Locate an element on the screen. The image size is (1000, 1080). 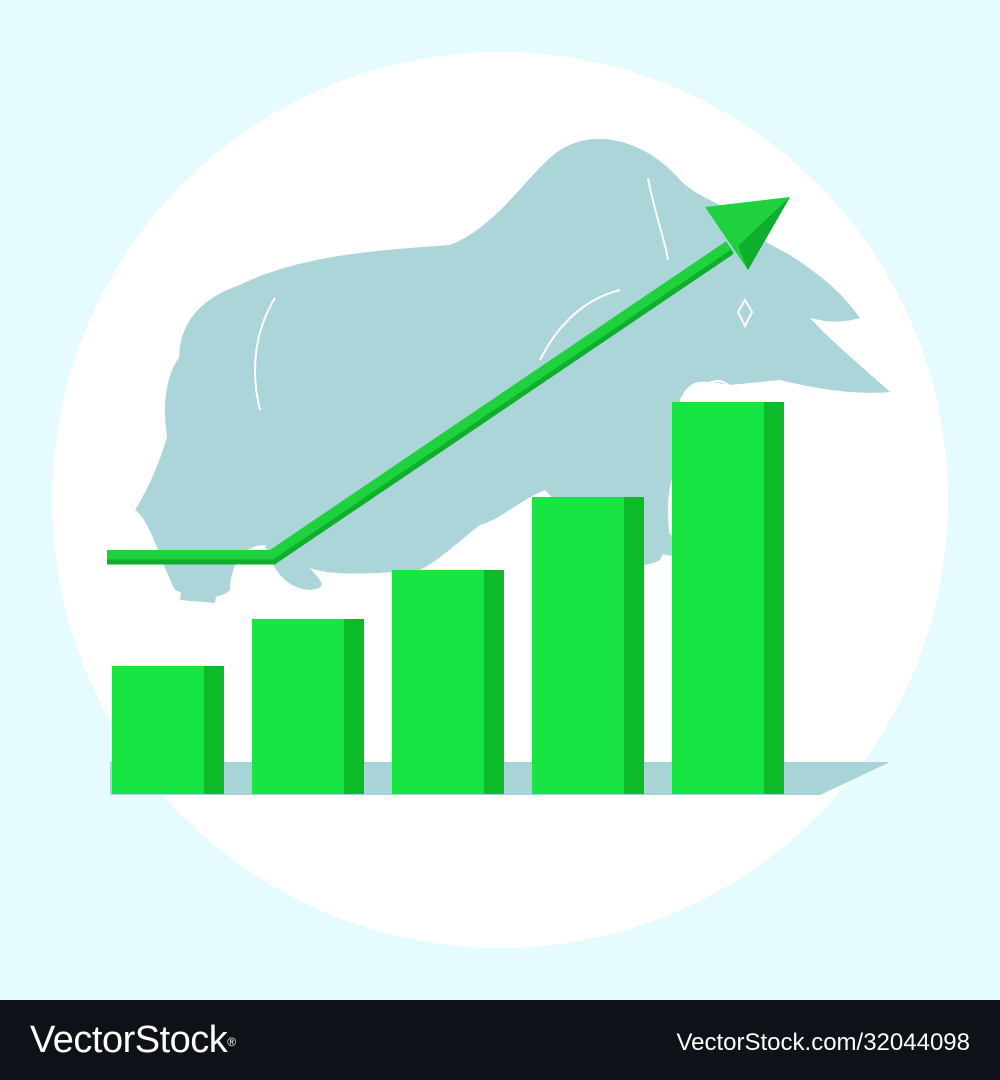
arrow-head is located at coordinates (747, 233).